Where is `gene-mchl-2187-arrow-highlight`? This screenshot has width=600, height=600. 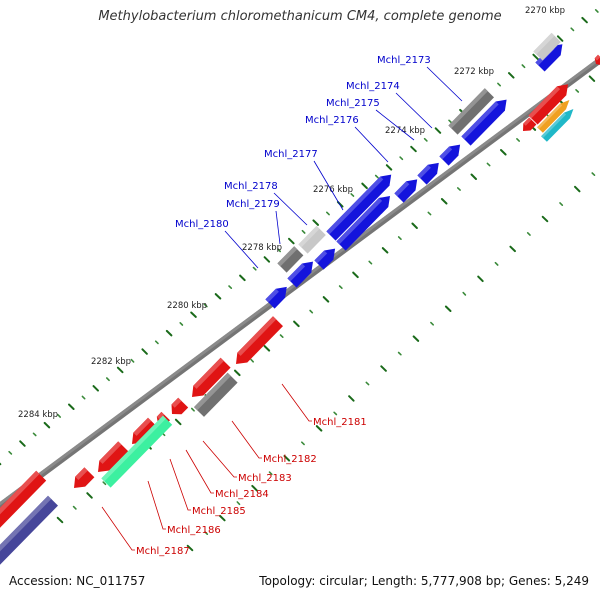
gene-mchl-2187-arrow-highlight is located at coordinates (110, 452).